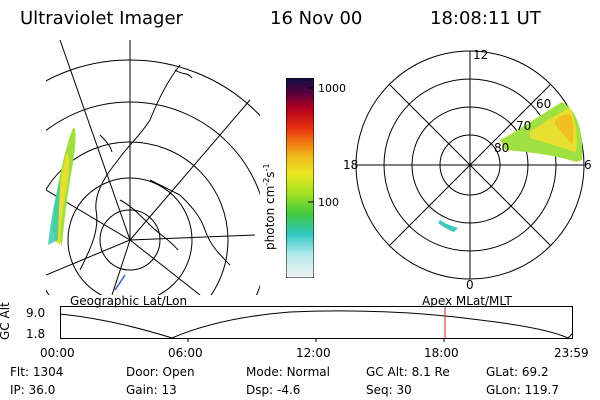 The height and width of the screenshot is (400, 600). What do you see at coordinates (441, 353) in the screenshot?
I see `time-tick-1800: 18:00` at bounding box center [441, 353].